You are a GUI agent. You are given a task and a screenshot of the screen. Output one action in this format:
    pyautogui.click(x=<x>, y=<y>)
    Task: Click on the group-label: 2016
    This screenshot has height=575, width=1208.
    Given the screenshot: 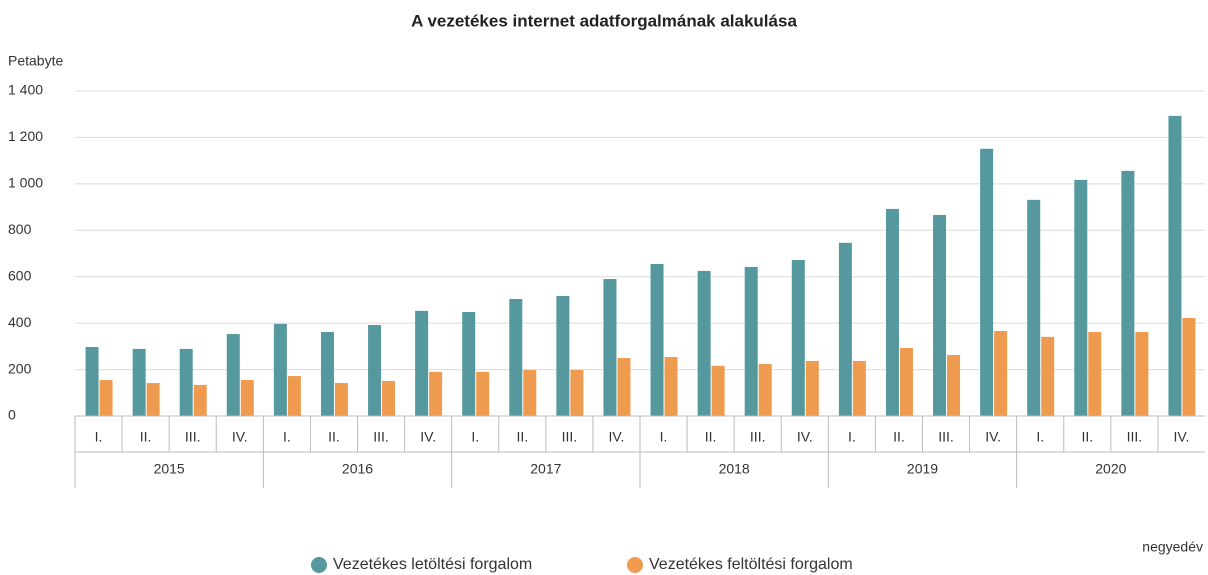 What is the action you would take?
    pyautogui.click(x=357, y=469)
    